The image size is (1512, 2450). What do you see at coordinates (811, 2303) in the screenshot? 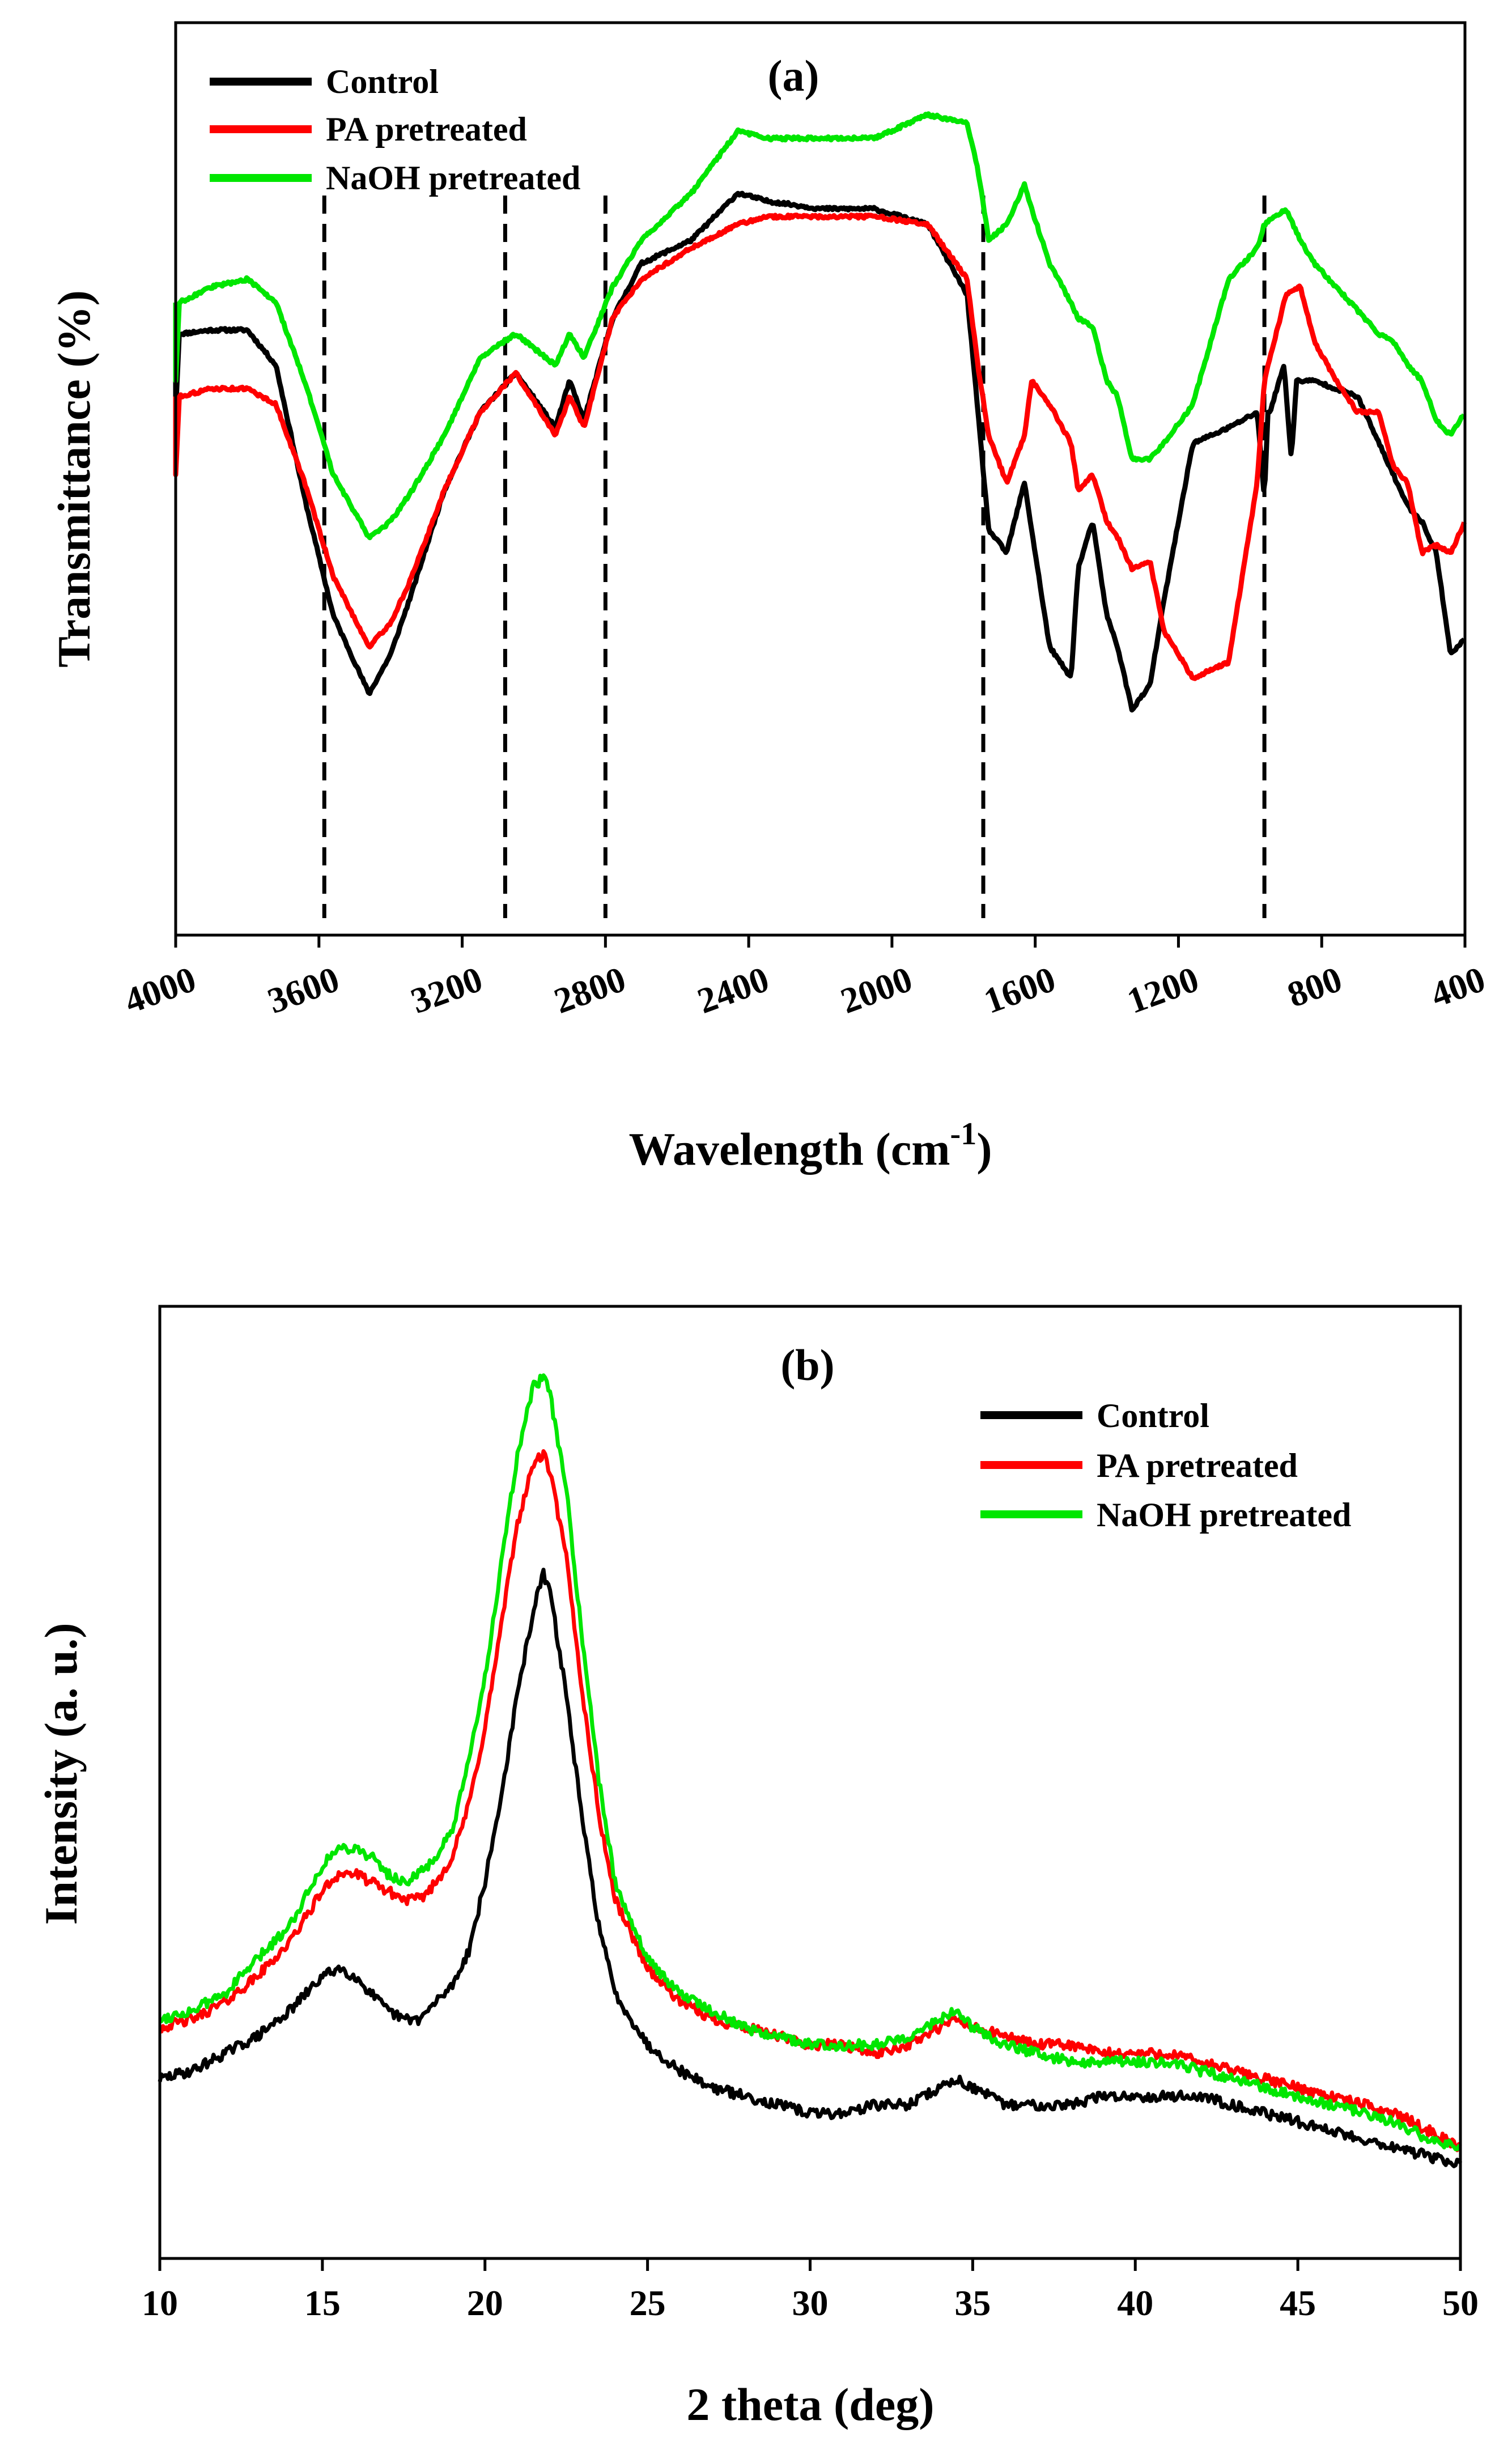
I see `panel-b-x-tick-label-30: 30` at bounding box center [811, 2303].